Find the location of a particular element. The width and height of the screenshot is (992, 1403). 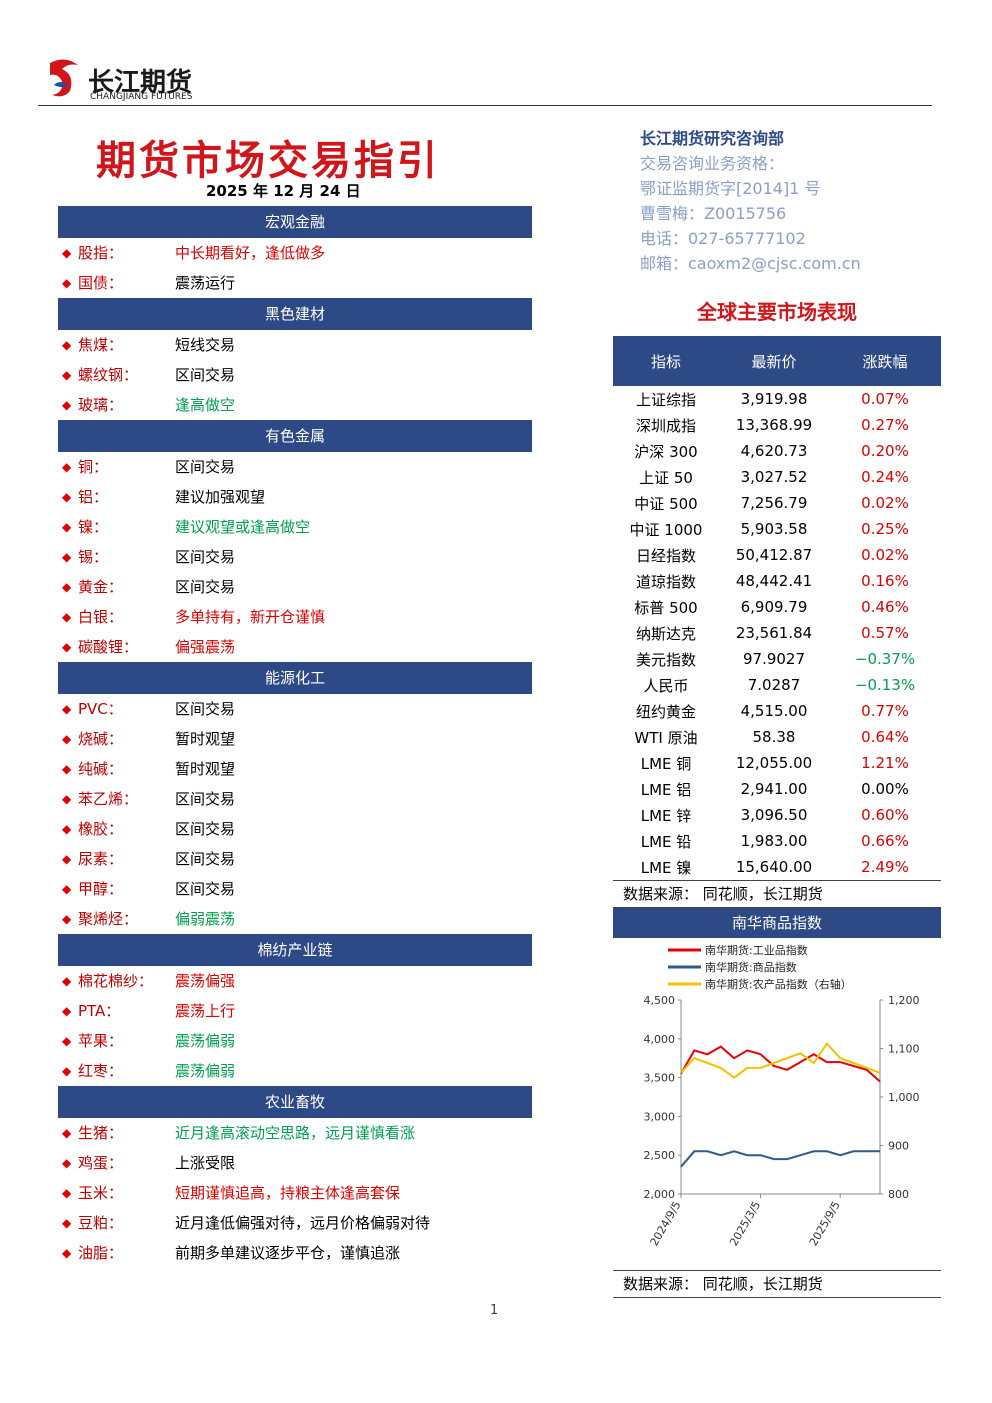

cell-change: 0.24% is located at coordinates (885, 477).